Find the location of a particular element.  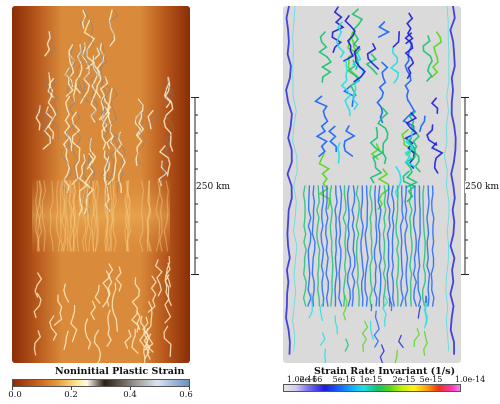

right-colorbar-tick-label: 1.0e-14 is located at coordinates (470, 379).